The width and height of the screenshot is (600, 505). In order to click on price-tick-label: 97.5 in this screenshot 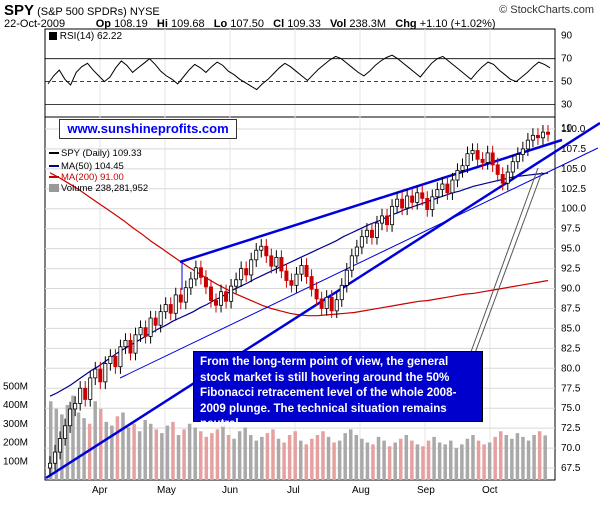, I will do `click(571, 229)`.